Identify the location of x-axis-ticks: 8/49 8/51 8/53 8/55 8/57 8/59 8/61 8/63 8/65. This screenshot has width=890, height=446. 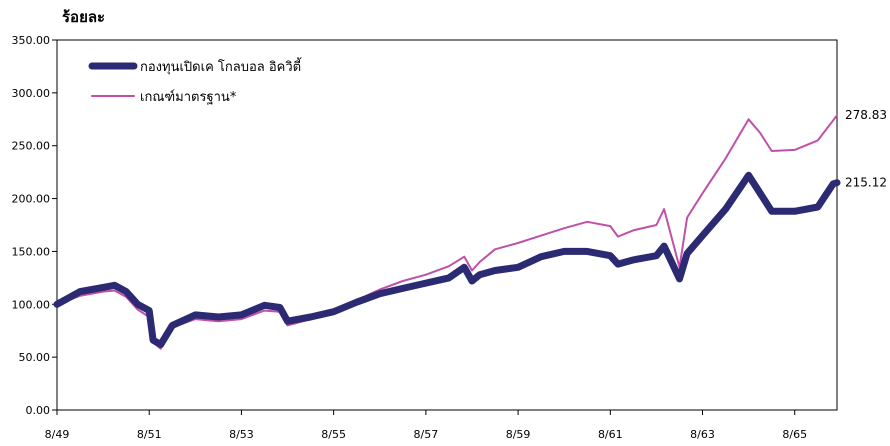
(426, 425).